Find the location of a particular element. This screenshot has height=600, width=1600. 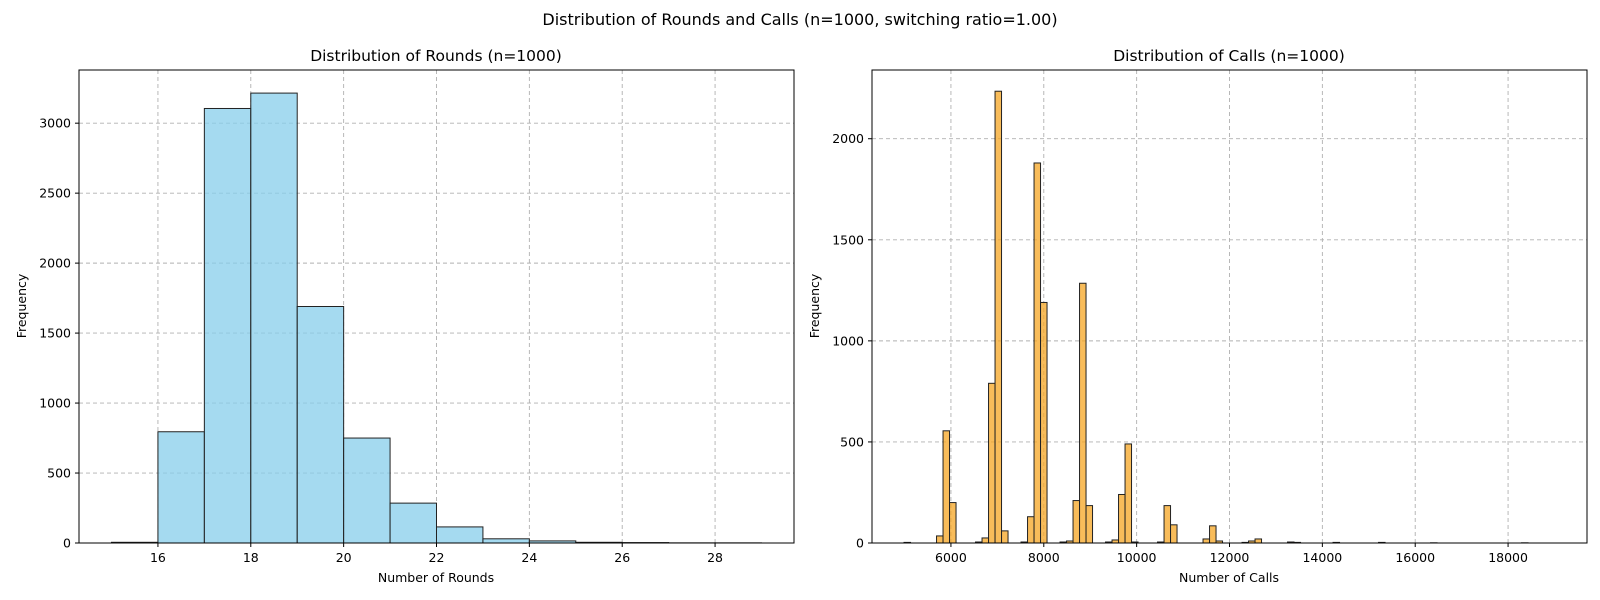

calls-x-tick-label: 16000 is located at coordinates (1415, 557).